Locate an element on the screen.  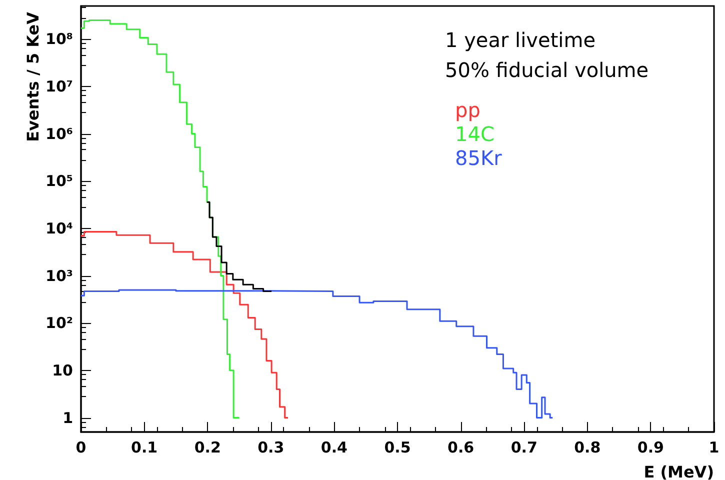
annotation: 1 year livetime is located at coordinates (520, 40).